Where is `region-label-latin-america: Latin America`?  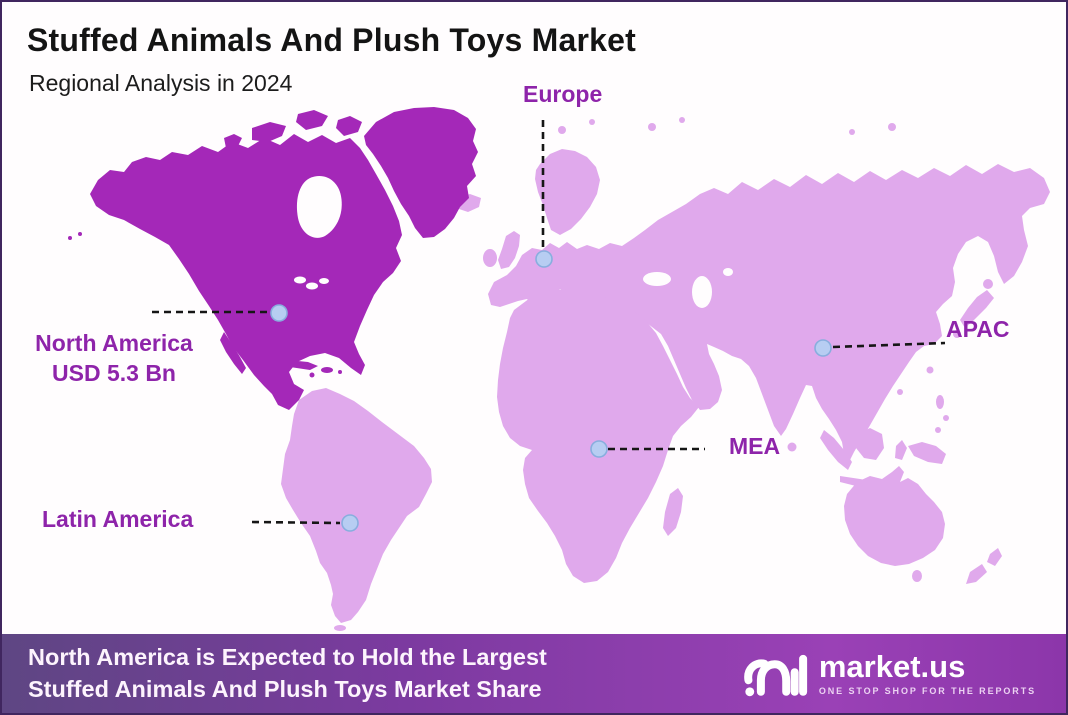 region-label-latin-america: Latin America is located at coordinates (118, 519).